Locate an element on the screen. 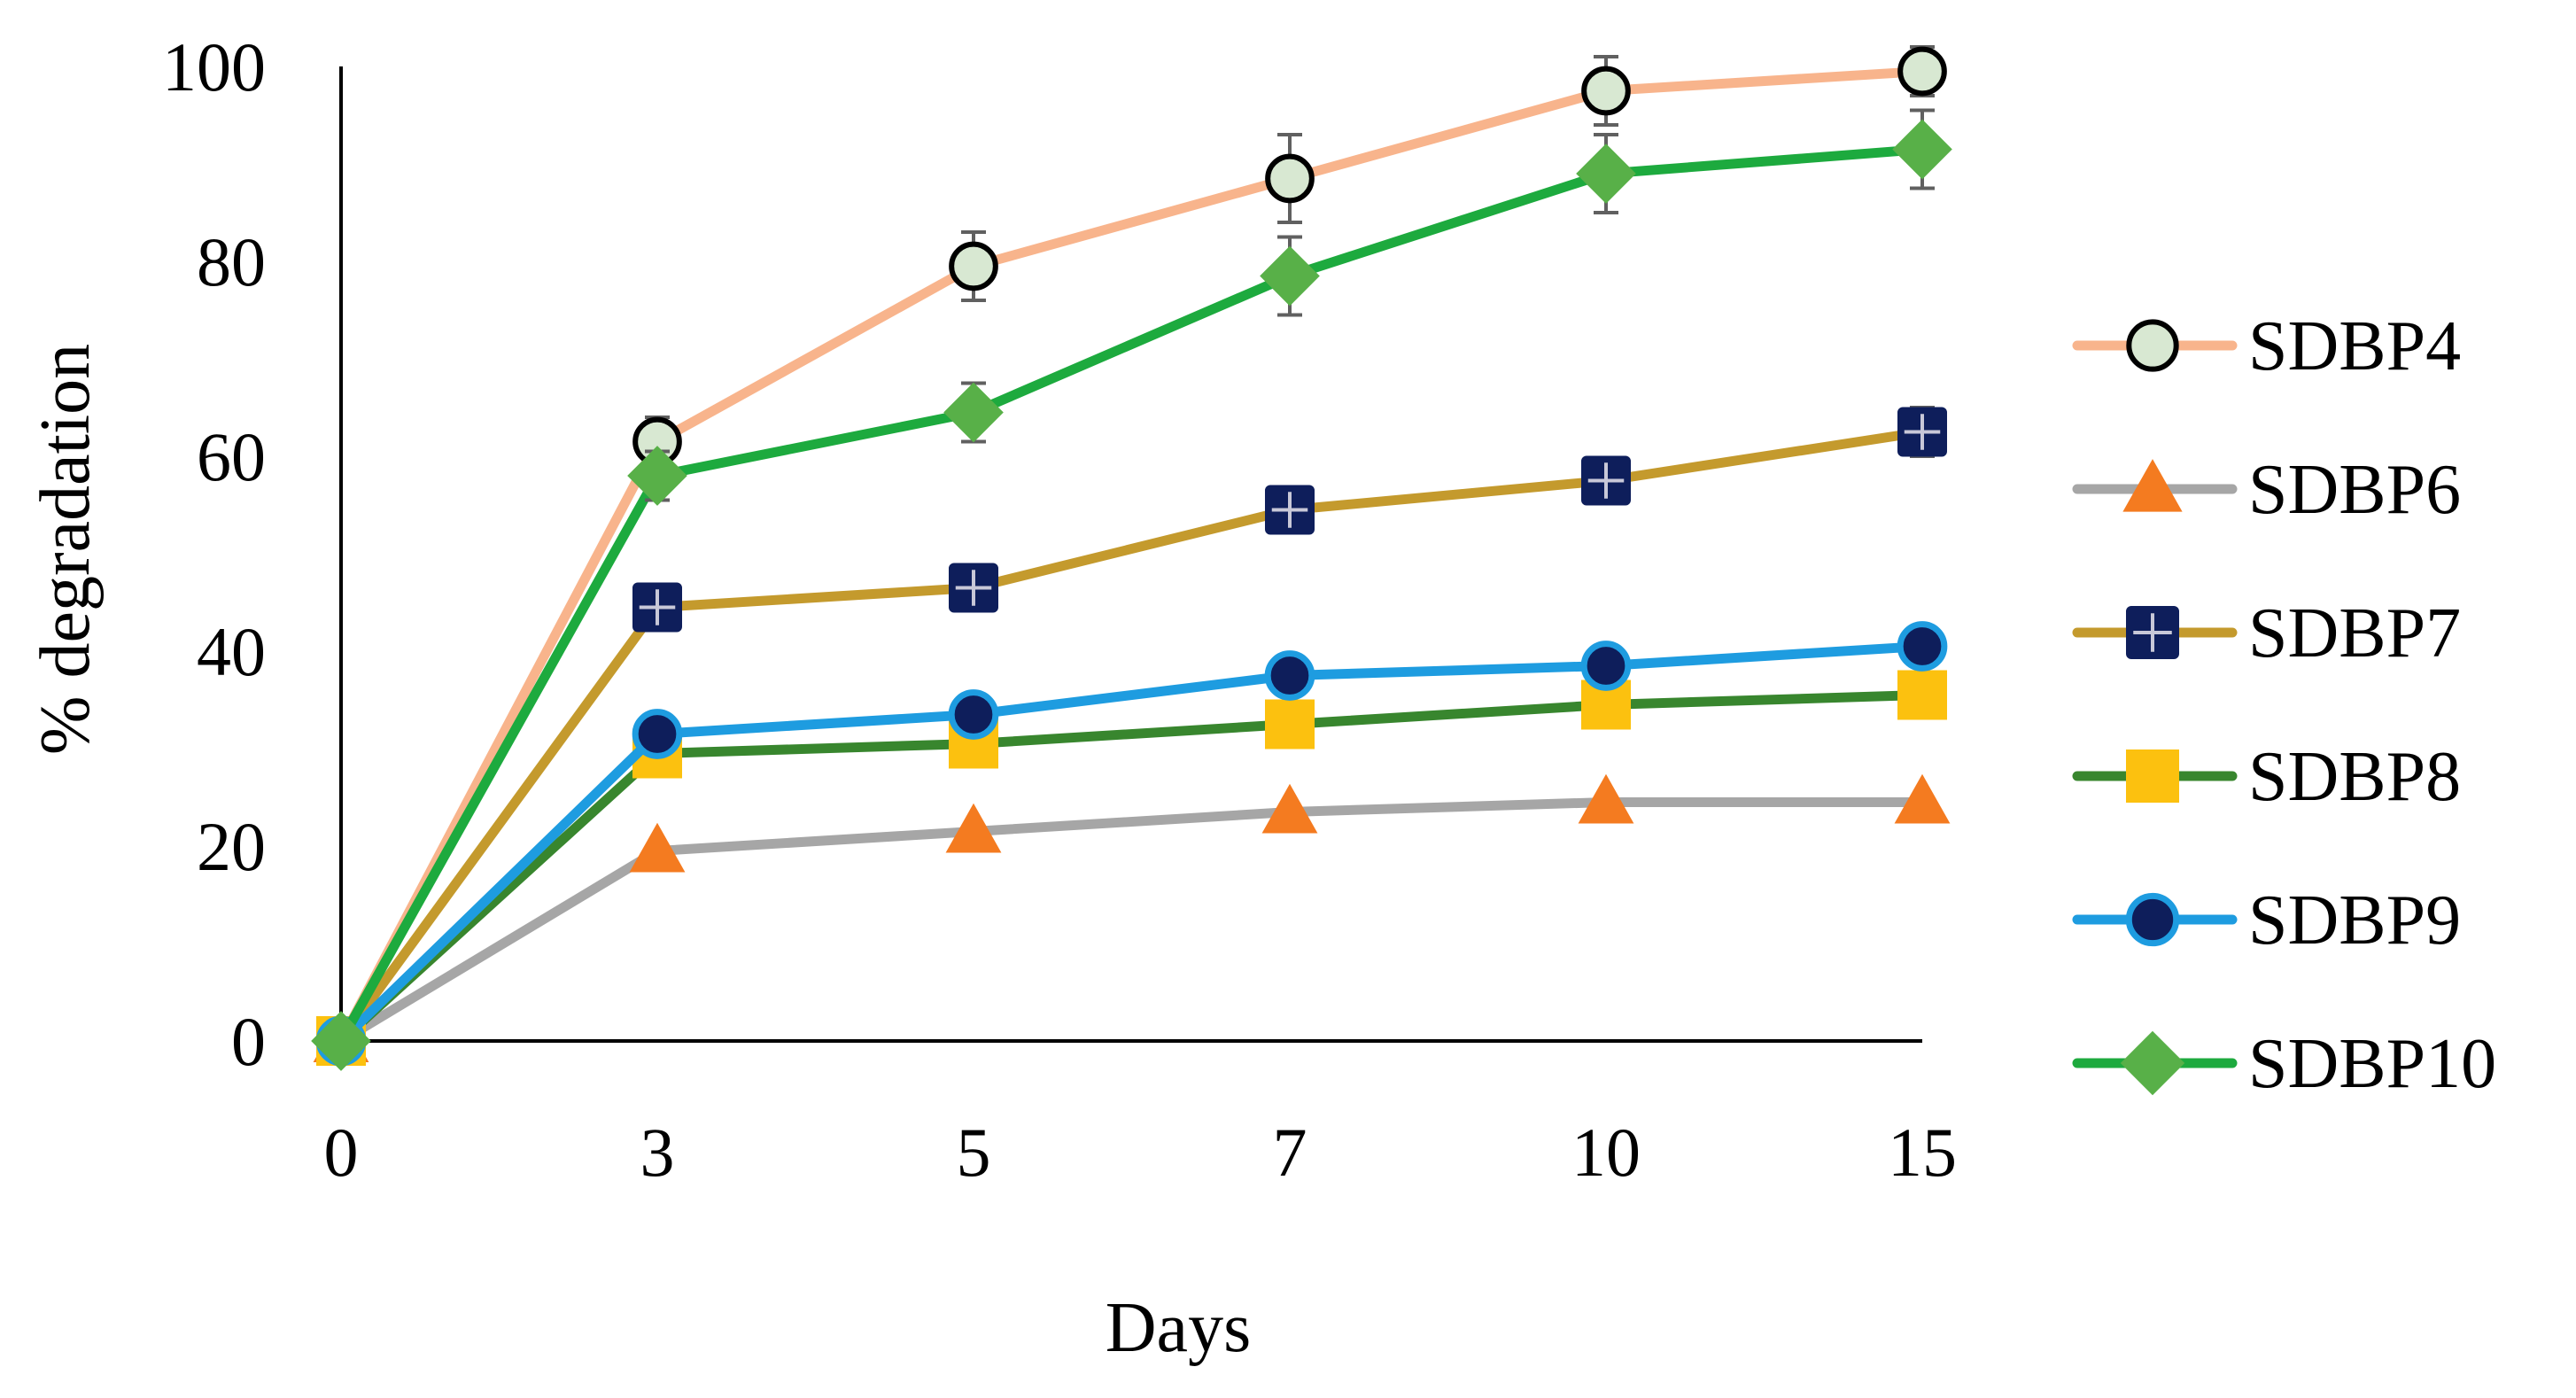  legend-item-sdbp7: SDBP7 is located at coordinates (2266, 633).